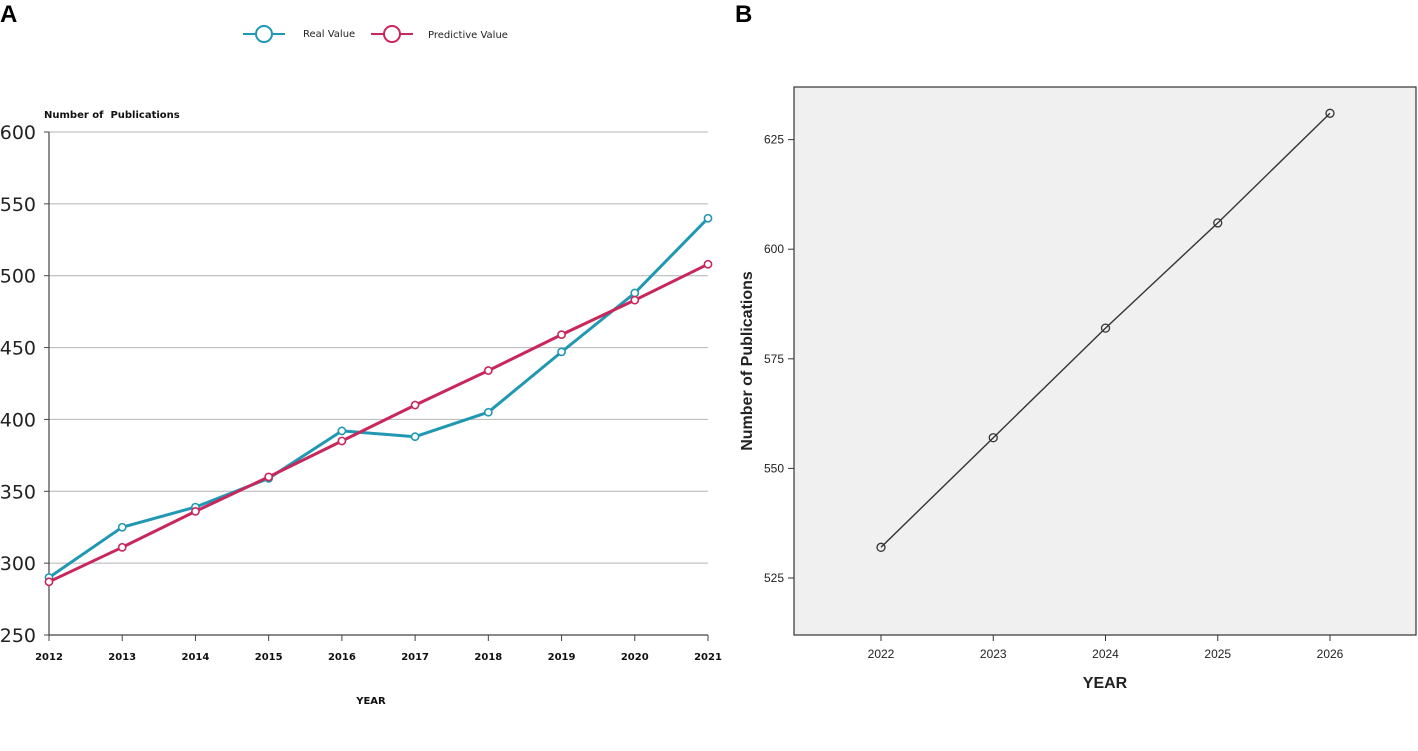 This screenshot has height=751, width=1418. What do you see at coordinates (1105, 654) in the screenshot?
I see `x-tick-label-b: 2024` at bounding box center [1105, 654].